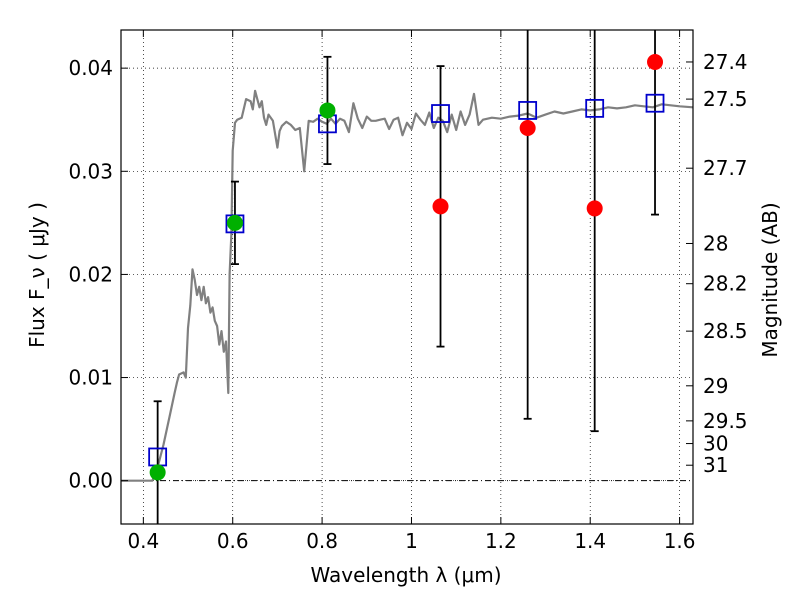 This screenshot has width=800, height=600. What do you see at coordinates (725, 62) in the screenshot?
I see `magnitude-tick-label: 27.4` at bounding box center [725, 62].